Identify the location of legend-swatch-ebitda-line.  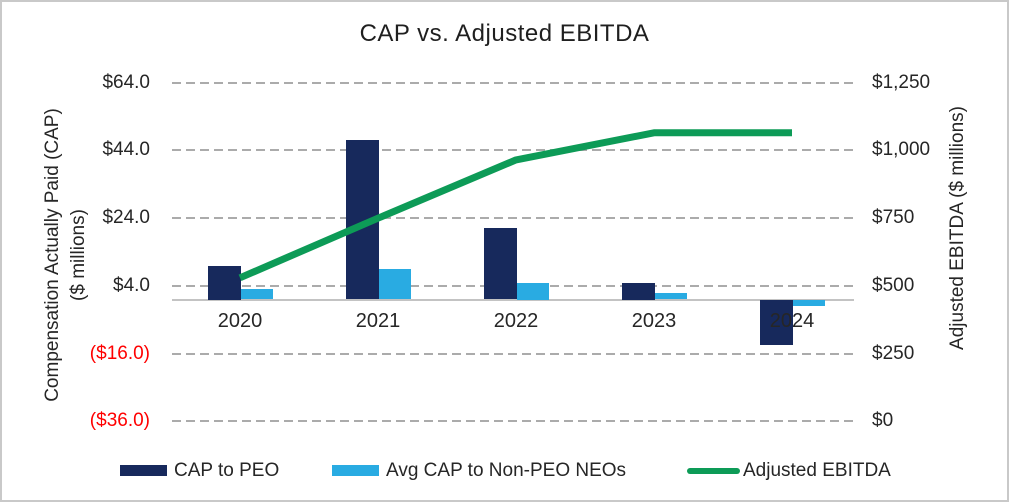
(713, 471).